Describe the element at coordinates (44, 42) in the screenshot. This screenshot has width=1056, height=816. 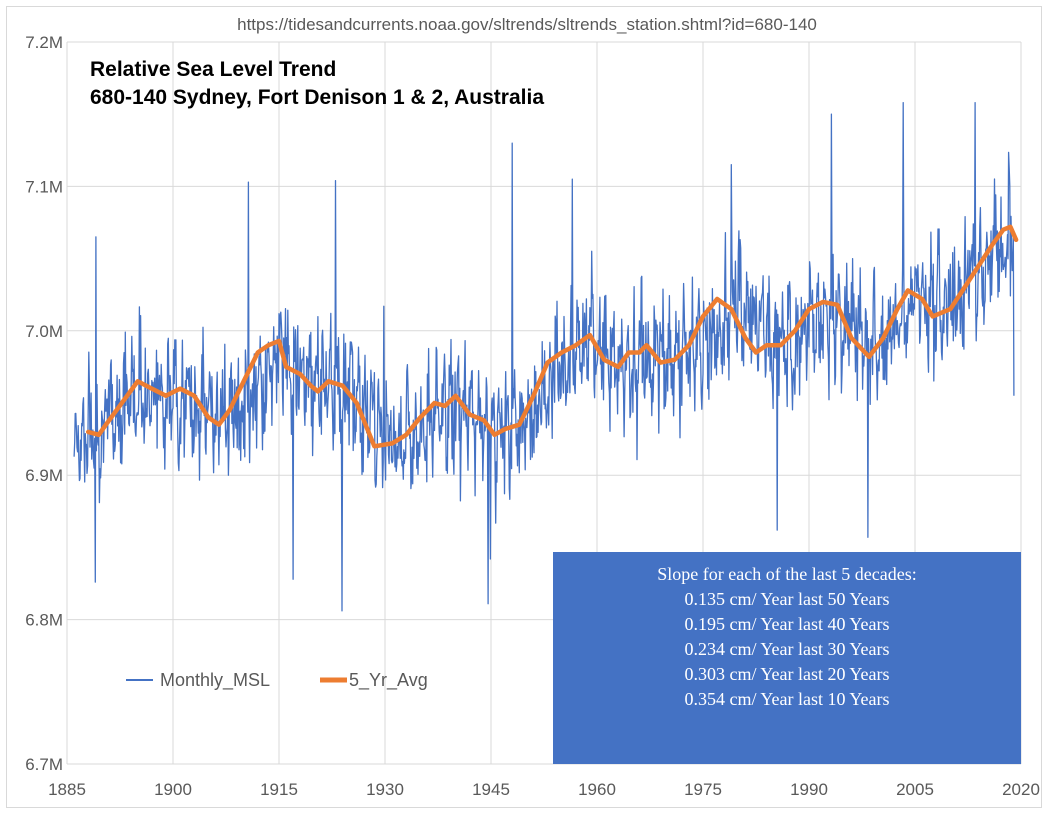
I see `y-tick-label: 7.2M` at that location.